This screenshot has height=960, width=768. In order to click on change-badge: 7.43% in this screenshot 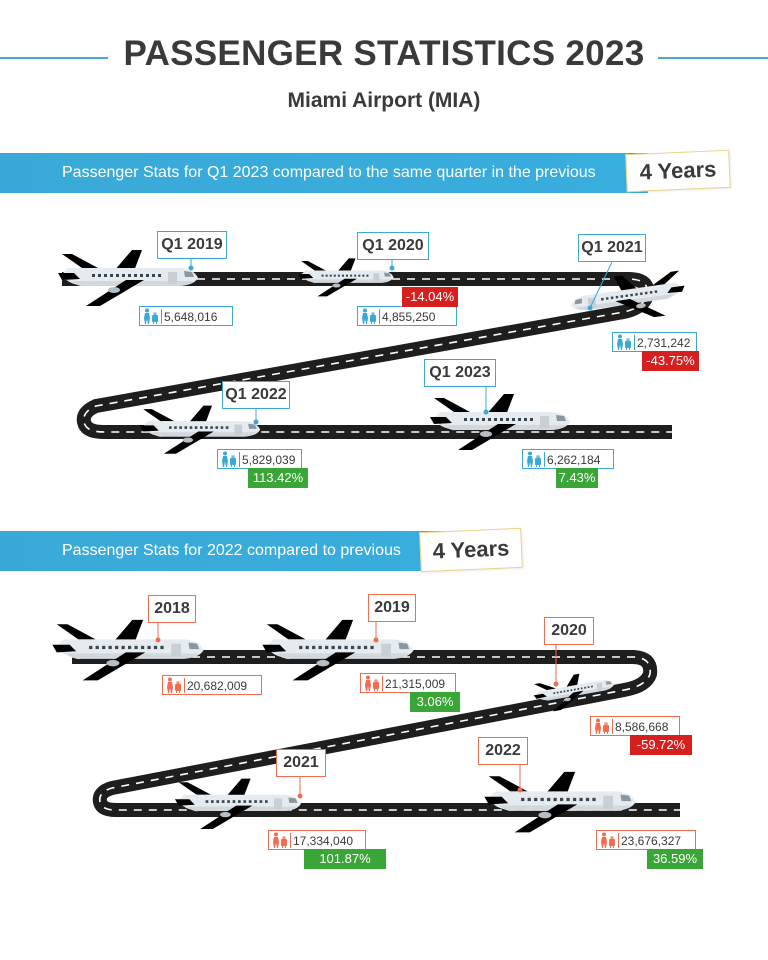, I will do `click(577, 478)`.